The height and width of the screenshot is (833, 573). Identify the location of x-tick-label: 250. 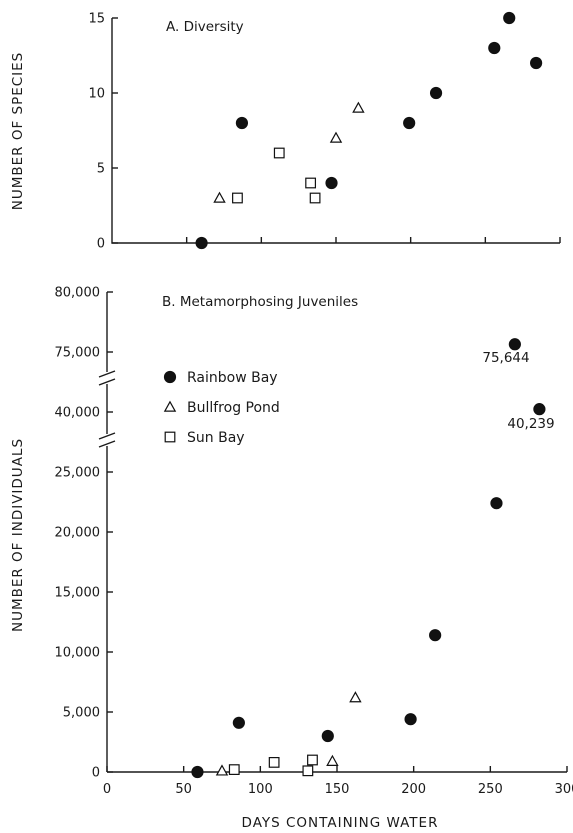
(490, 789).